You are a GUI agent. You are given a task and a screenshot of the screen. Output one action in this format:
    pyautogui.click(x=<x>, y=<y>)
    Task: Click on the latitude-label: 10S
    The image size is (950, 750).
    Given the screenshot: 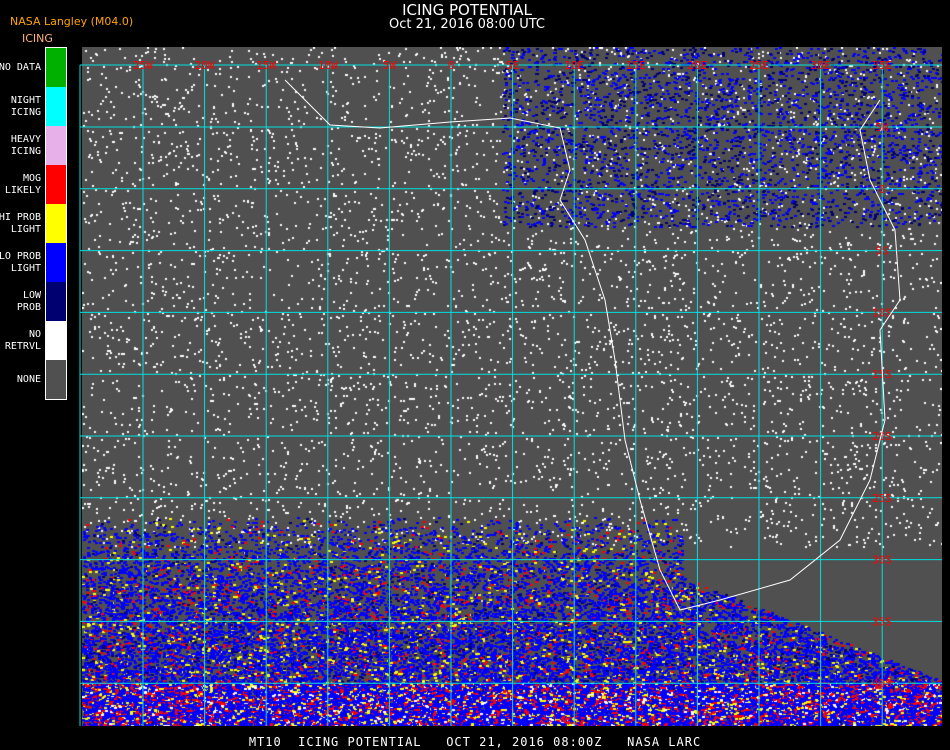 What is the action you would take?
    pyautogui.click(x=882, y=312)
    